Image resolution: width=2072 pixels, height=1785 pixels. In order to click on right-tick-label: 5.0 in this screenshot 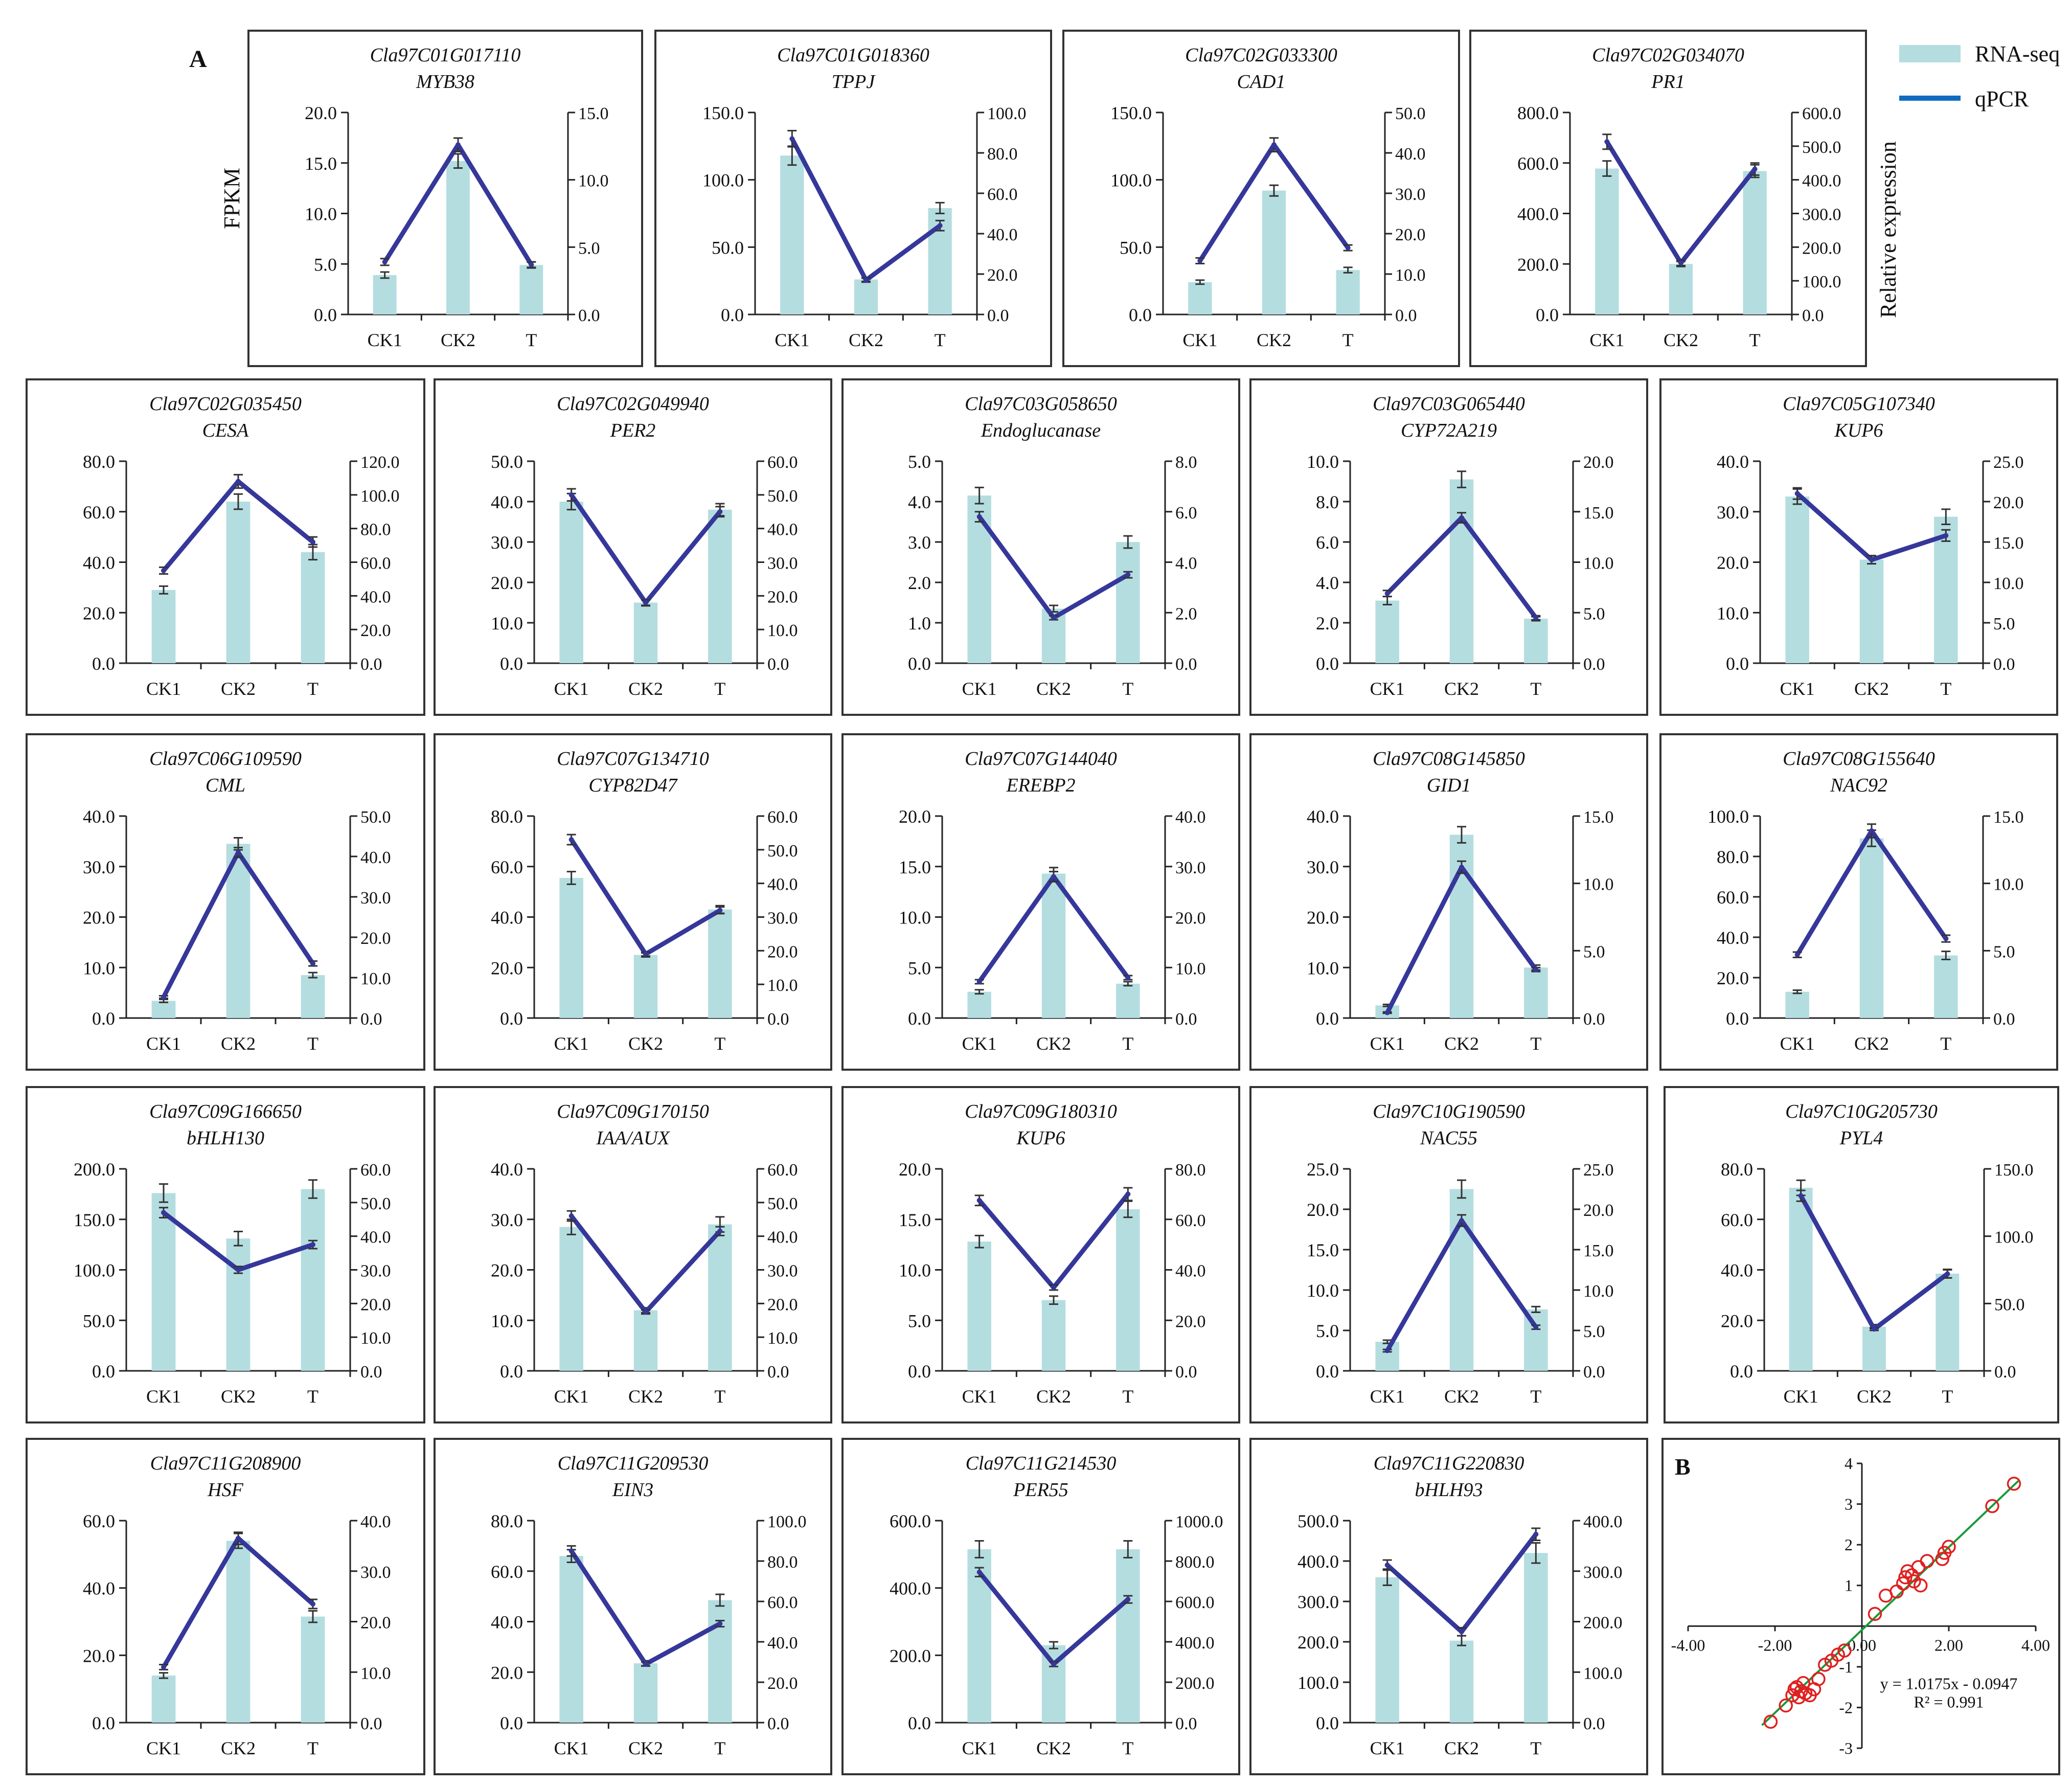, I will do `click(1594, 1332)`.